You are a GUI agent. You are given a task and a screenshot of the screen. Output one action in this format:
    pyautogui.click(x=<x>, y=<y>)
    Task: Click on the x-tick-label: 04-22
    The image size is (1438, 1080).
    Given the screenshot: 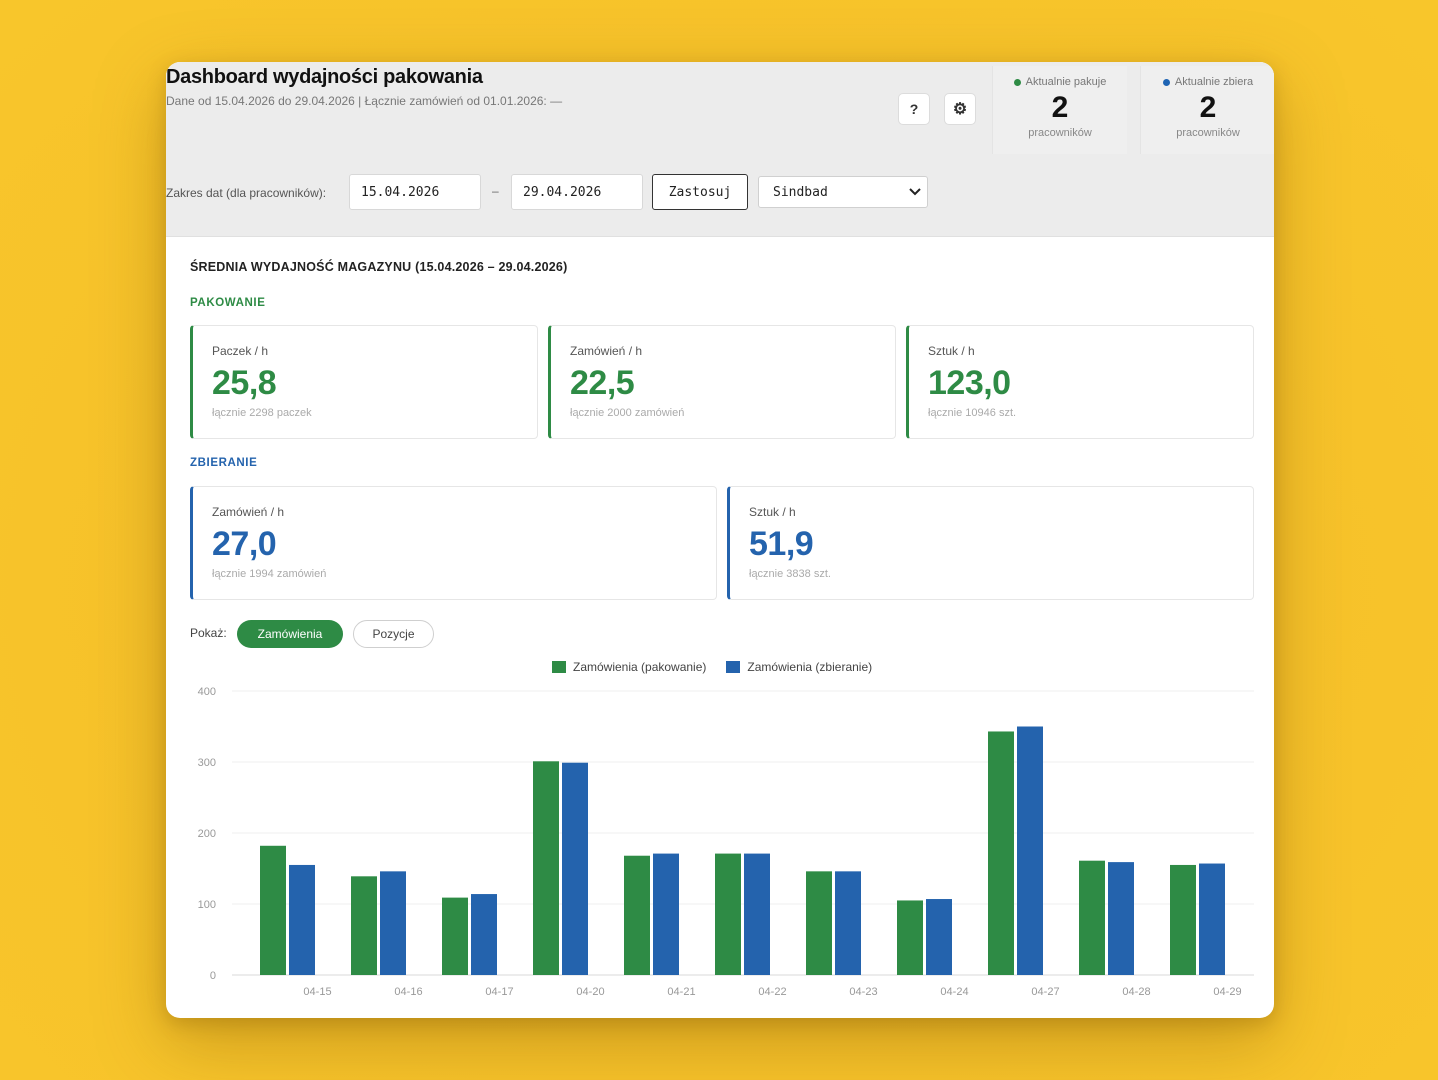 What is the action you would take?
    pyautogui.click(x=772, y=992)
    